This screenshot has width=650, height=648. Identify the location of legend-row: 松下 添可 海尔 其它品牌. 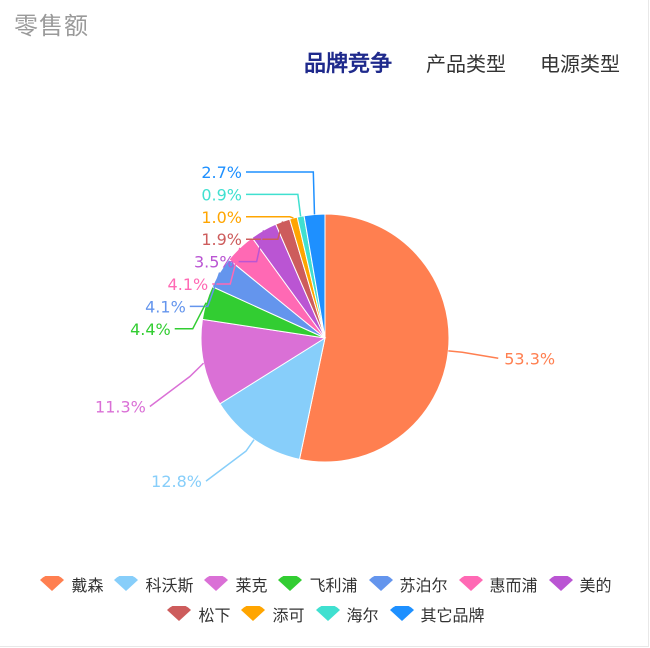
(325, 614).